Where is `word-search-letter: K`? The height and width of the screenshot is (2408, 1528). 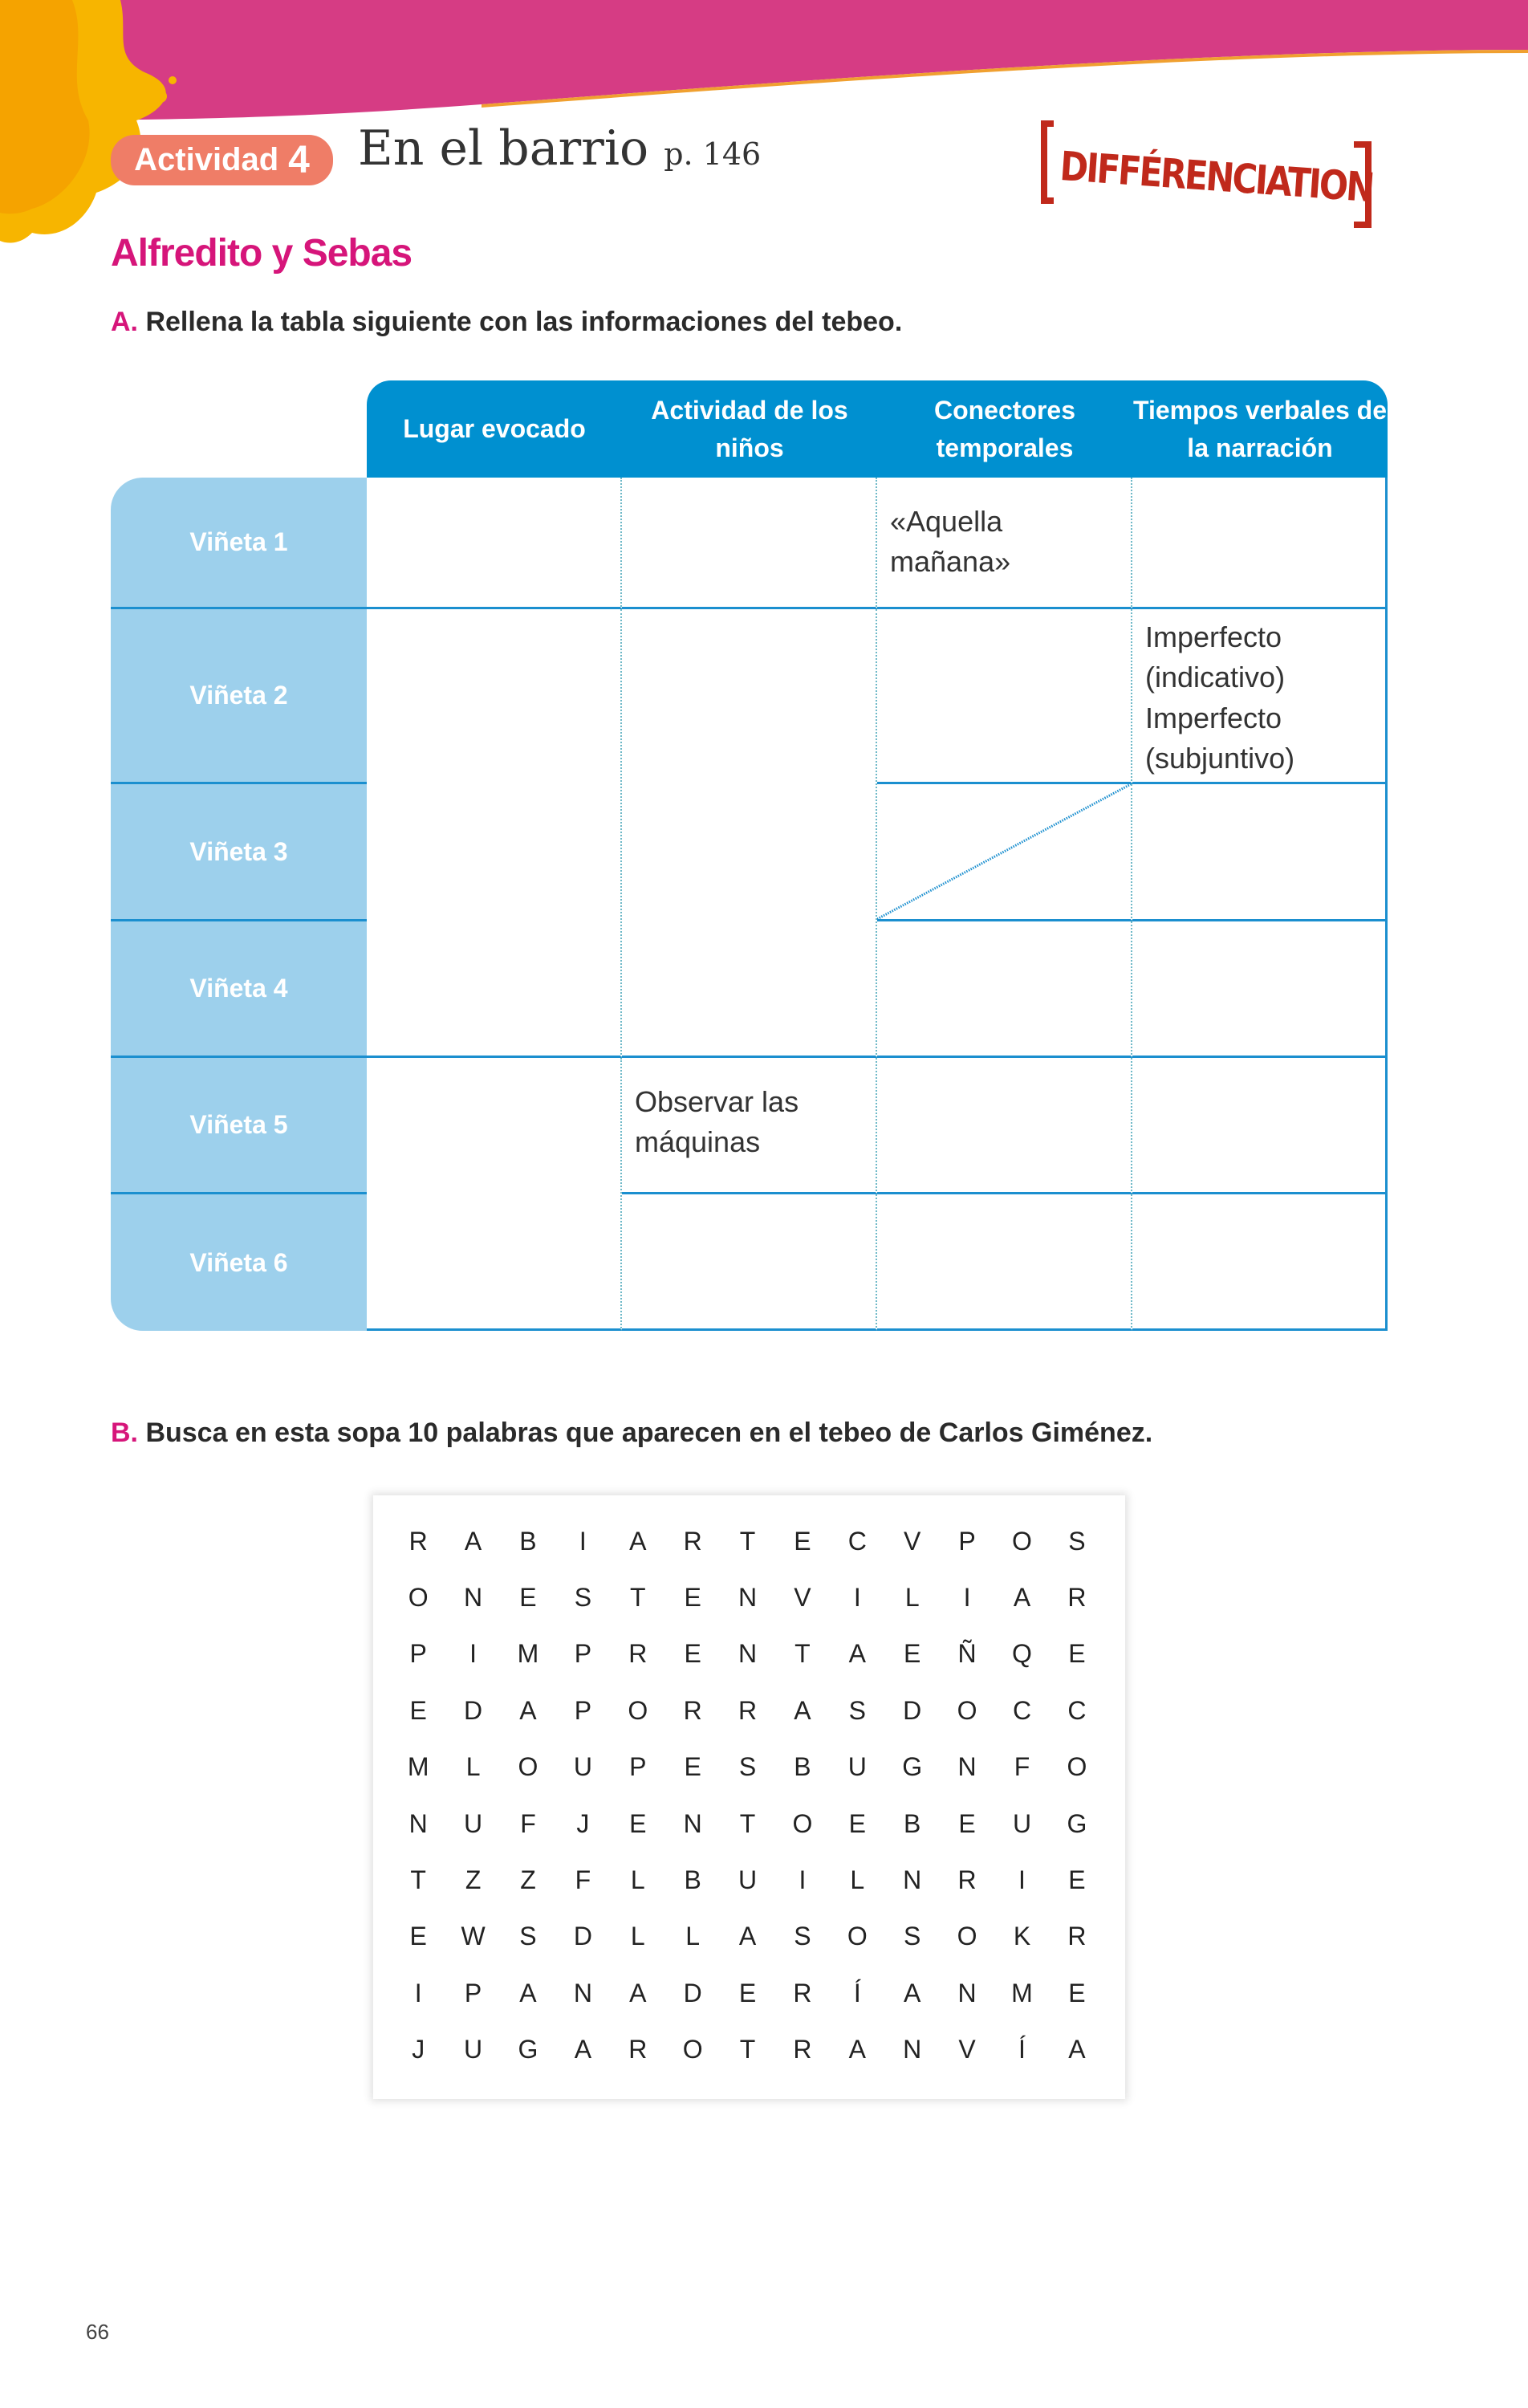 word-search-letter: K is located at coordinates (1022, 1936).